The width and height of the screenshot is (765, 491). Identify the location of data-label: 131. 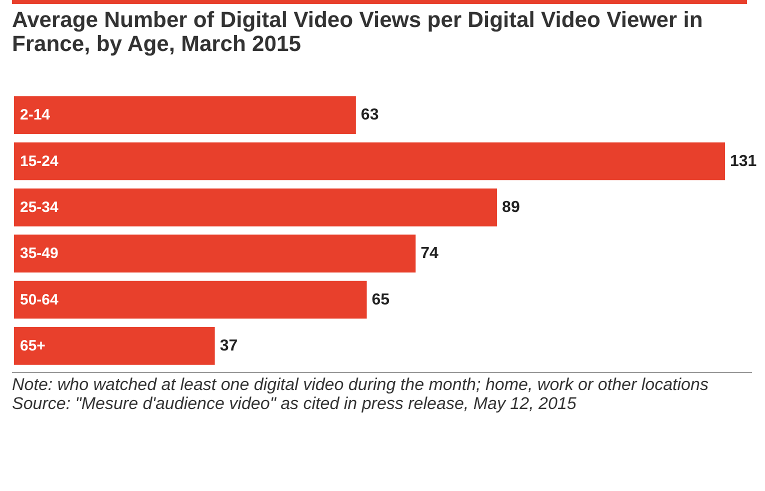
(743, 161).